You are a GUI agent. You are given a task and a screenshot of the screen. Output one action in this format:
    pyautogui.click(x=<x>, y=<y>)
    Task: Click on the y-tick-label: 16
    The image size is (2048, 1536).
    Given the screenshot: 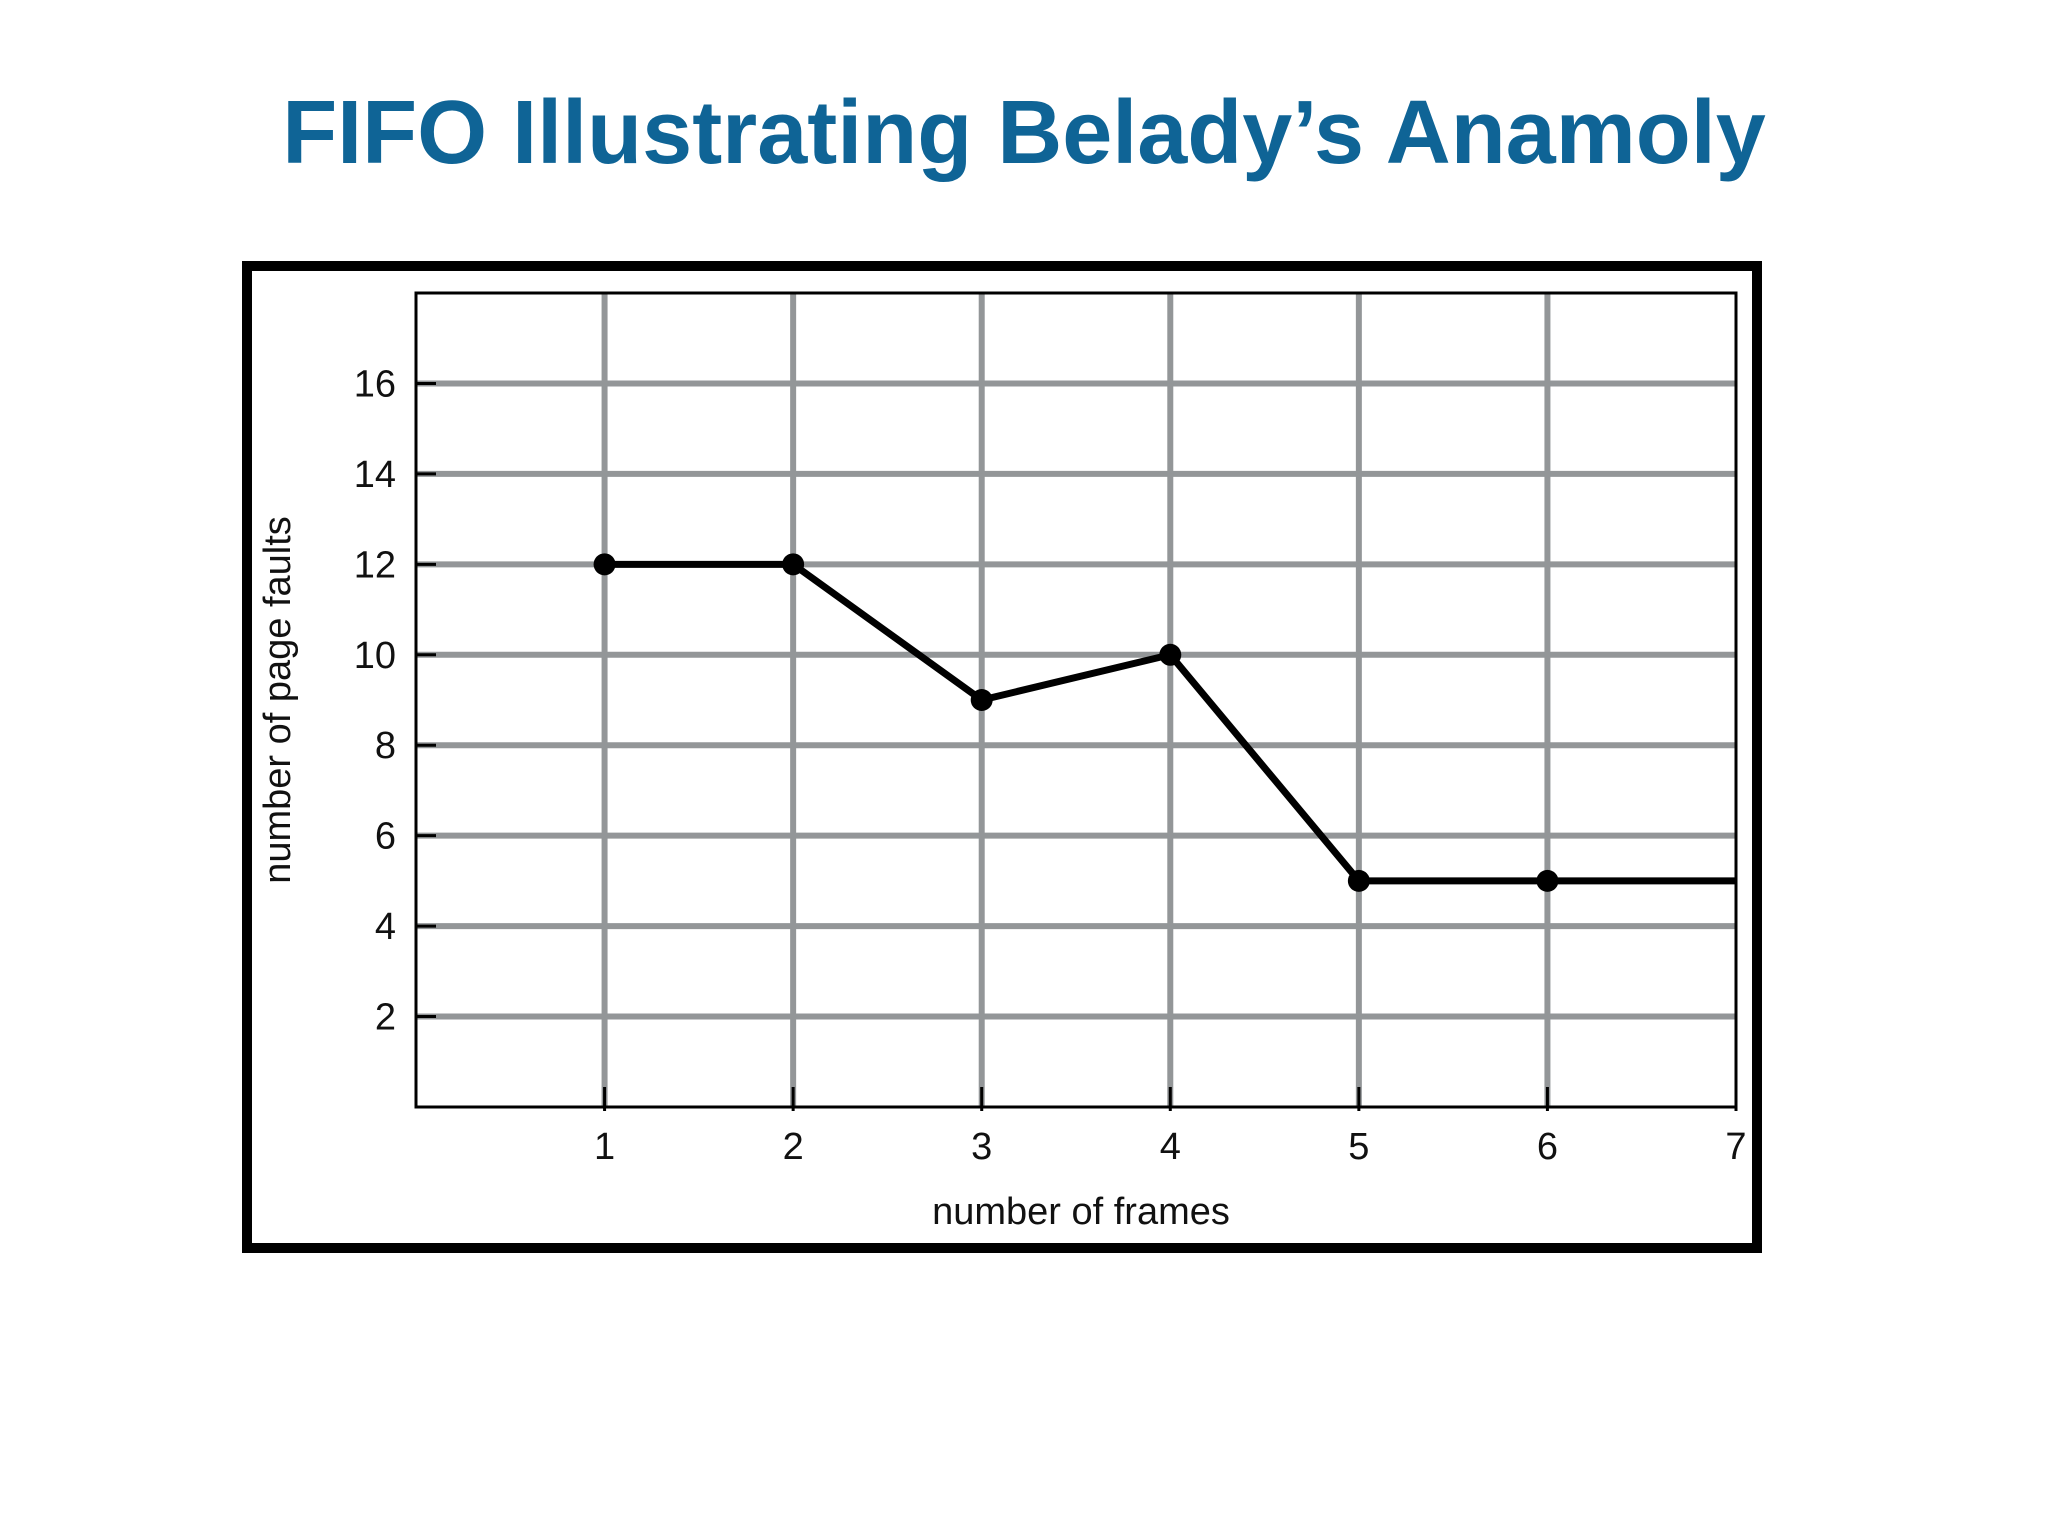 What is the action you would take?
    pyautogui.click(x=375, y=384)
    